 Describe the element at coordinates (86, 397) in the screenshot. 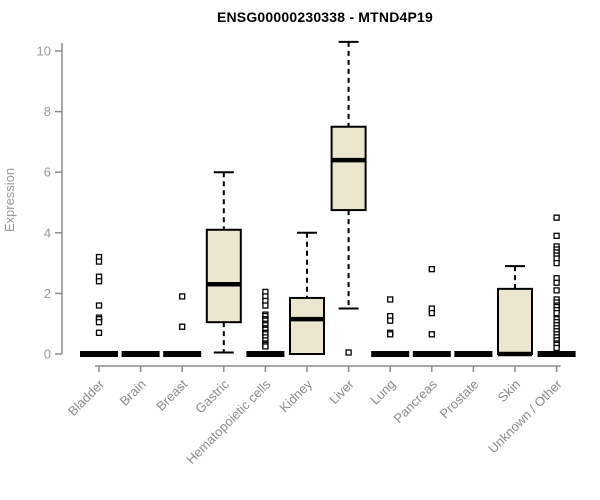

I see `x-category-label: Bladder` at that location.